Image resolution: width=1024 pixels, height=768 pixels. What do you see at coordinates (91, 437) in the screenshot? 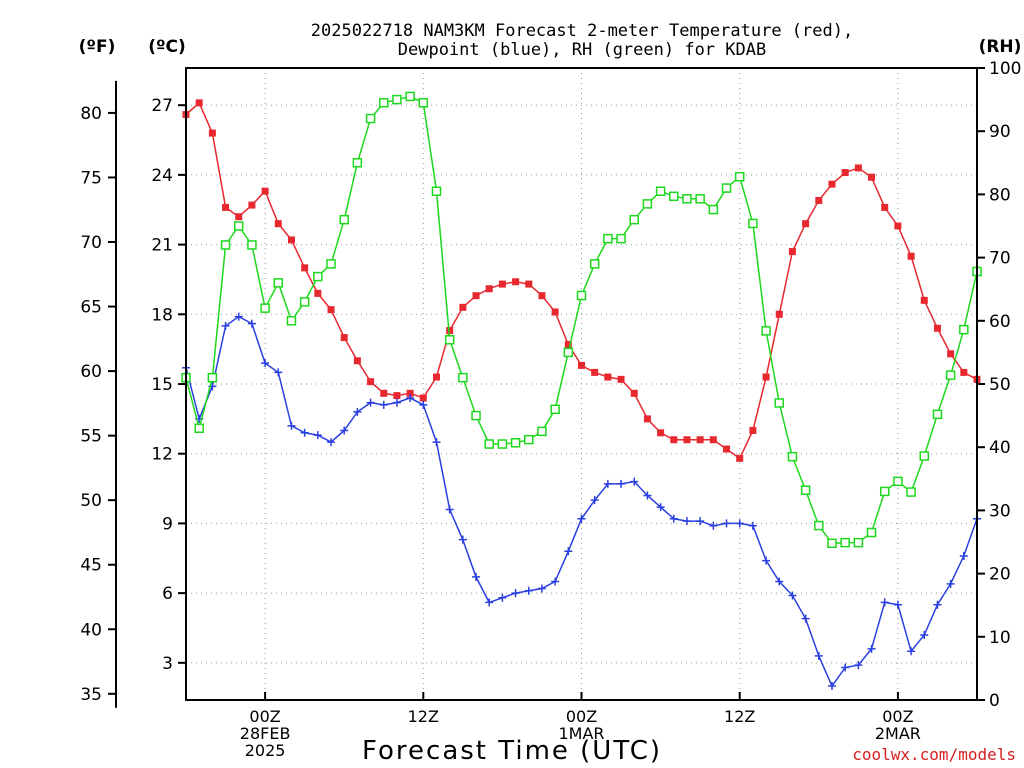
I see `fahrenheit-tick-label: 55` at bounding box center [91, 437].